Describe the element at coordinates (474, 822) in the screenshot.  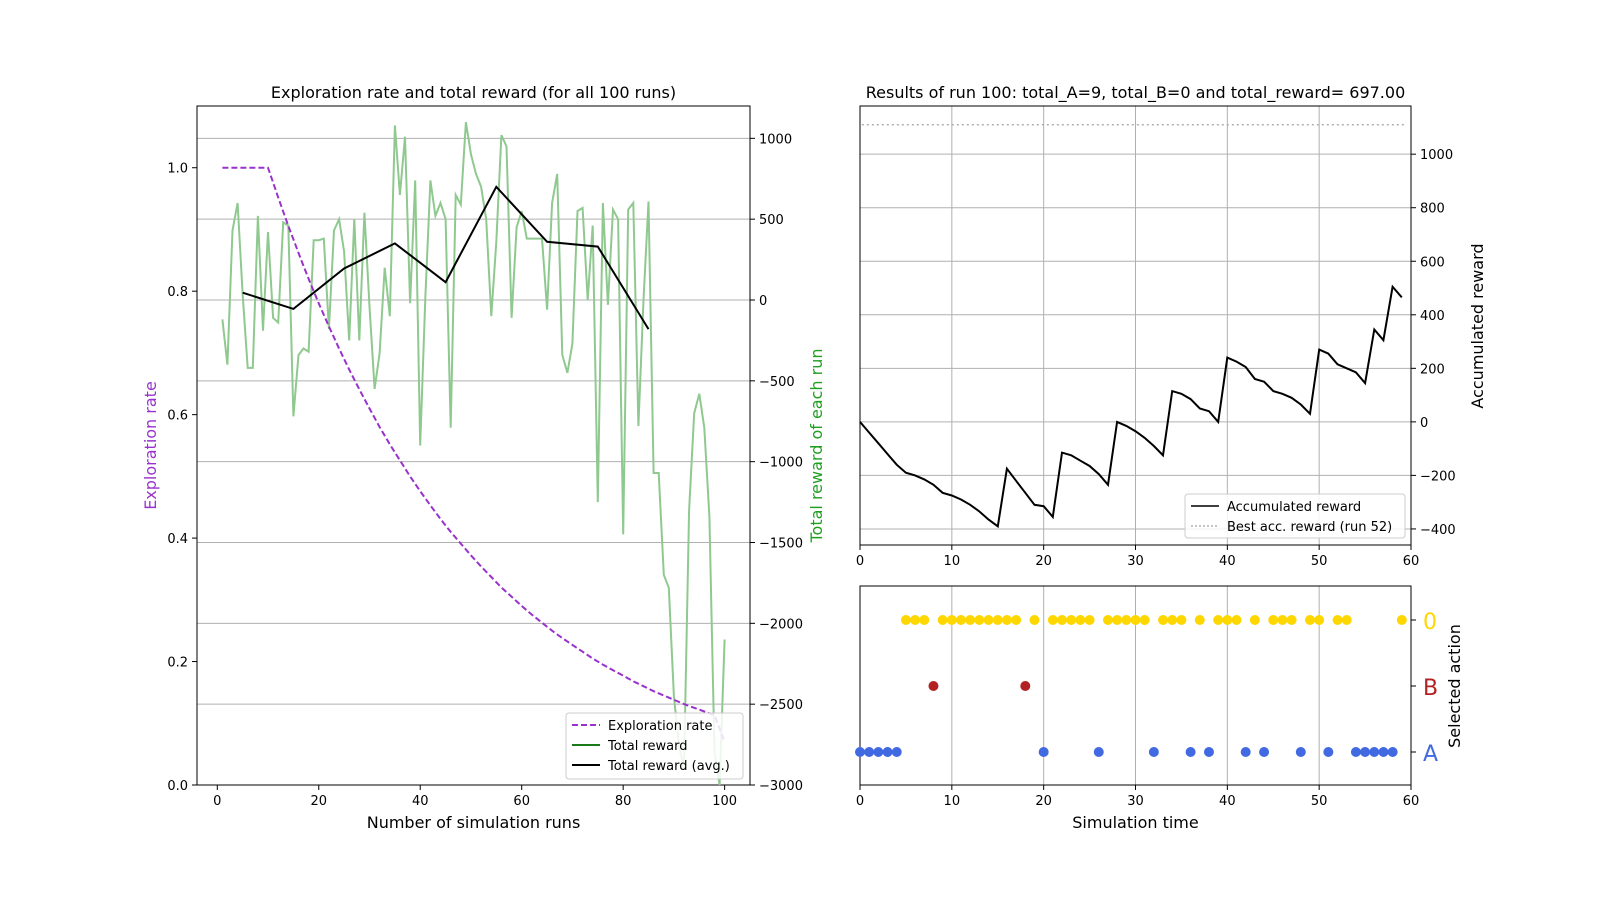
I see `x-axis-label: Number of simulation runs` at that location.